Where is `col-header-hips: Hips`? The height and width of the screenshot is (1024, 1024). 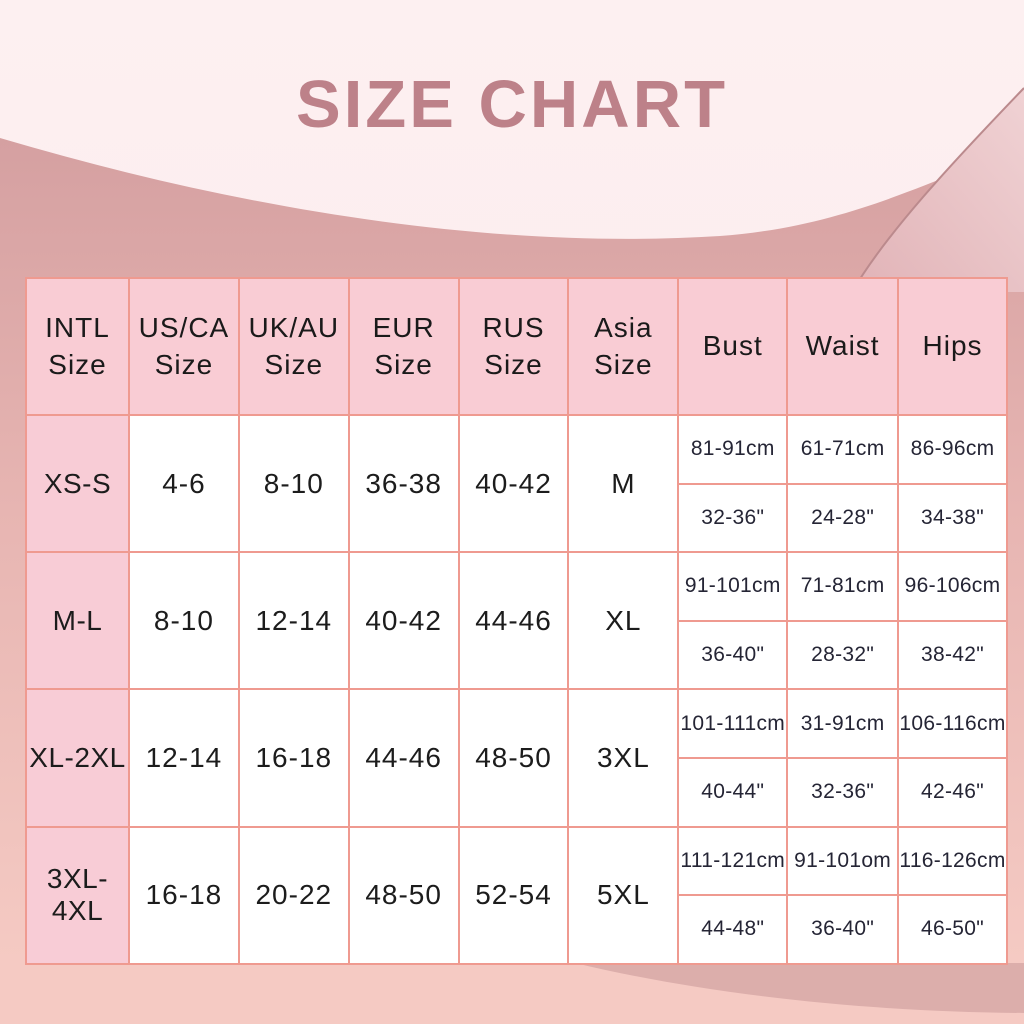 col-header-hips: Hips is located at coordinates (952, 346).